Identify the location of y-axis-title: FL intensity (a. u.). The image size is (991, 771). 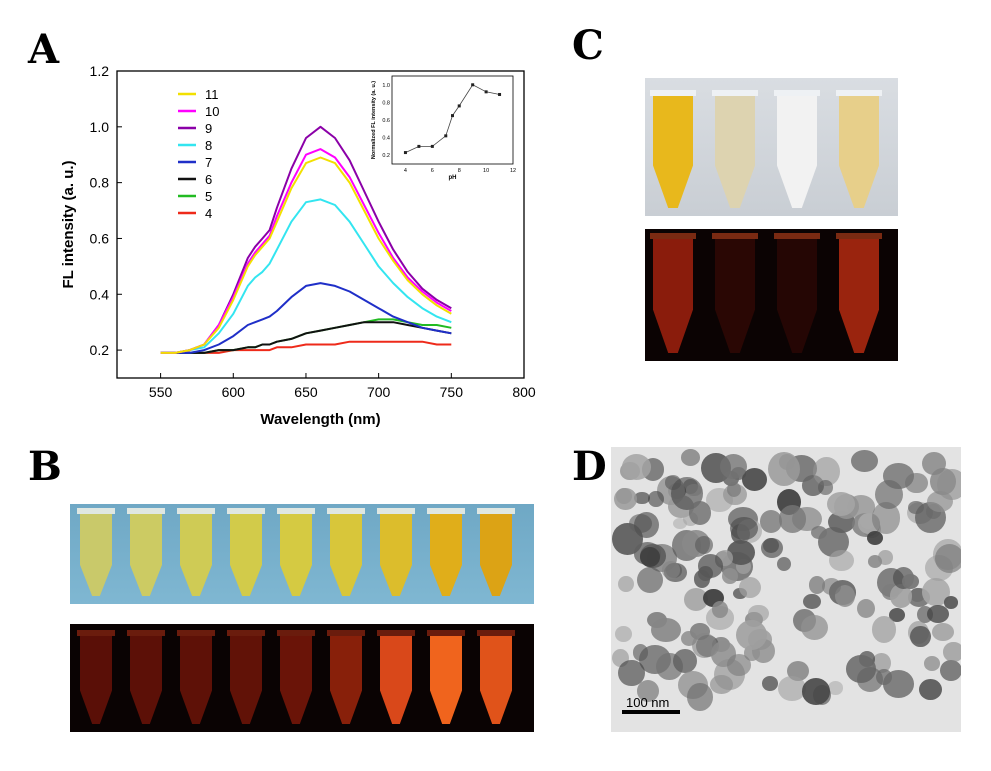
(68, 224).